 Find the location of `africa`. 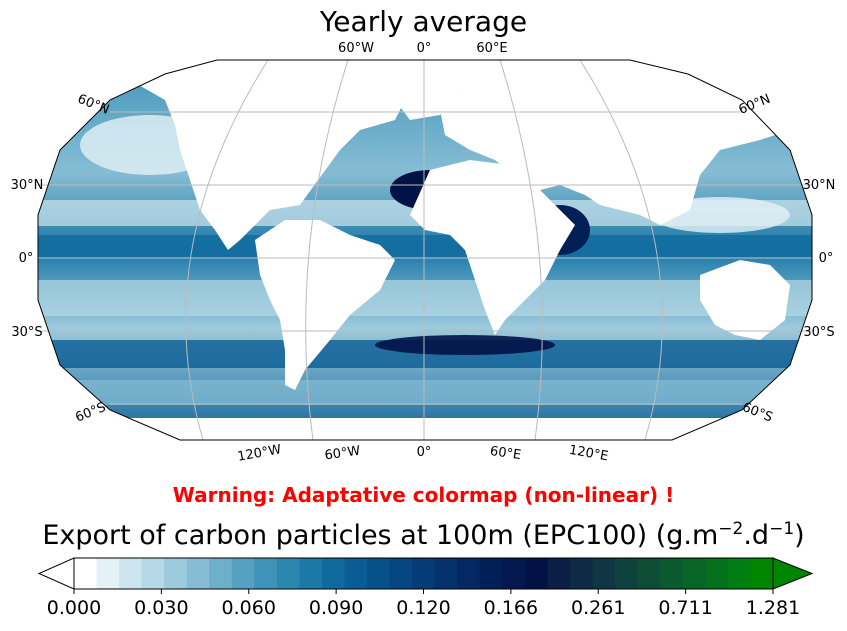

africa is located at coordinates (492, 247).